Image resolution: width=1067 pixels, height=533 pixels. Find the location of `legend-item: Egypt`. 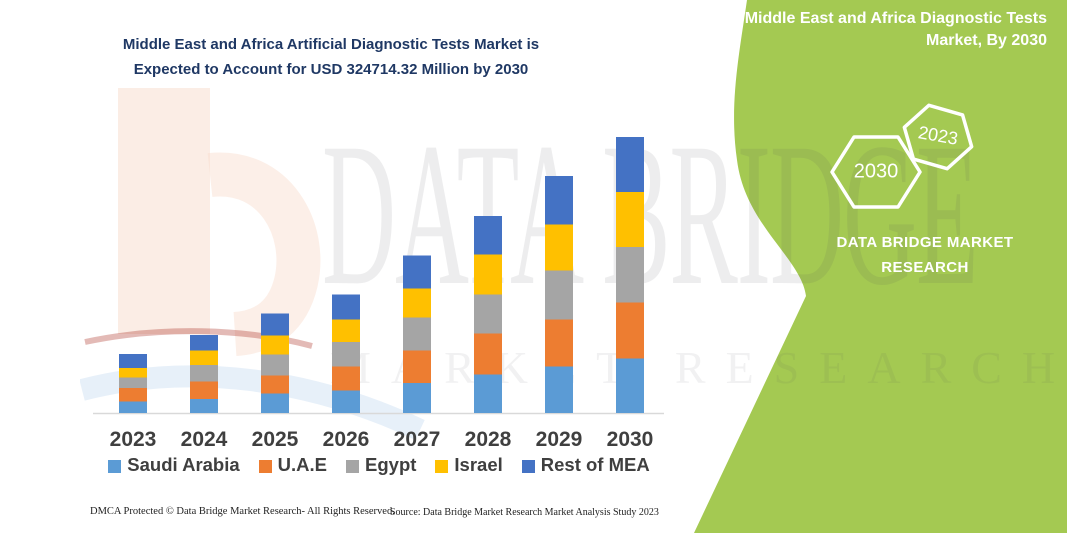

legend-item: Egypt is located at coordinates (381, 465).